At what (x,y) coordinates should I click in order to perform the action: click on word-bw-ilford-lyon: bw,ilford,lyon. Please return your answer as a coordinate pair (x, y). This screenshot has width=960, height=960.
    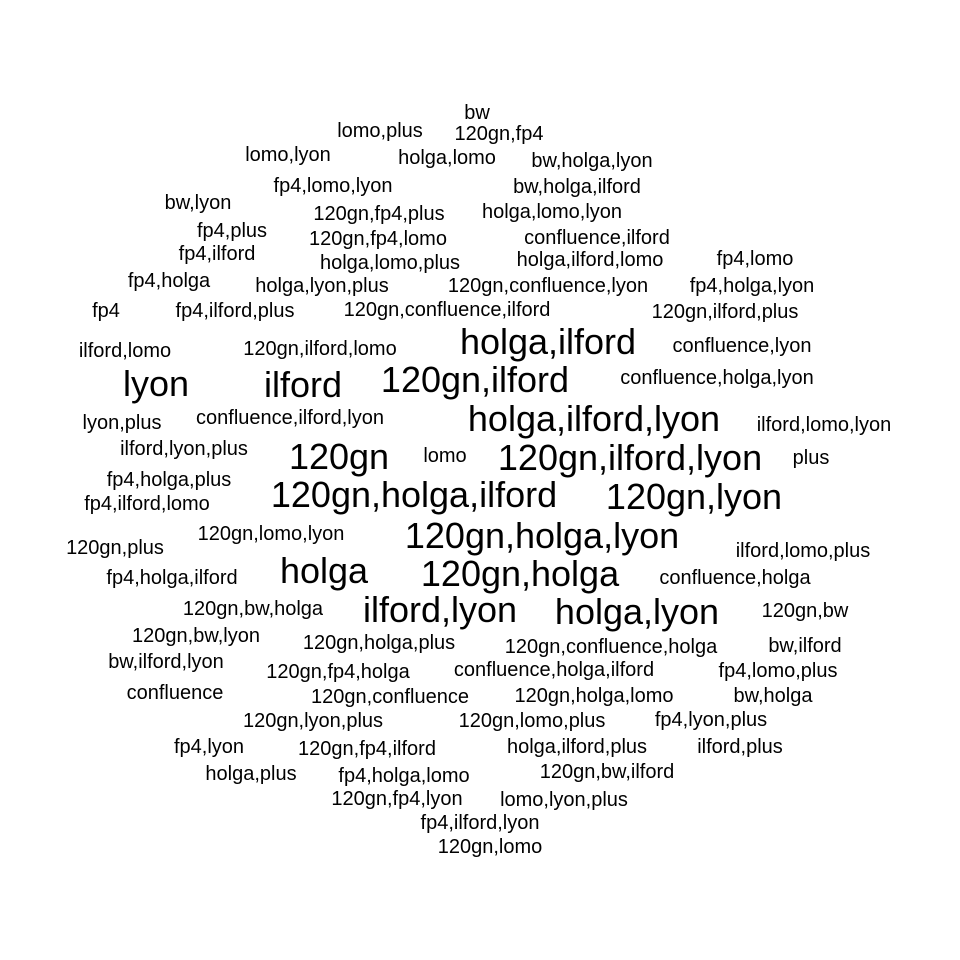
    Looking at the image, I should click on (166, 662).